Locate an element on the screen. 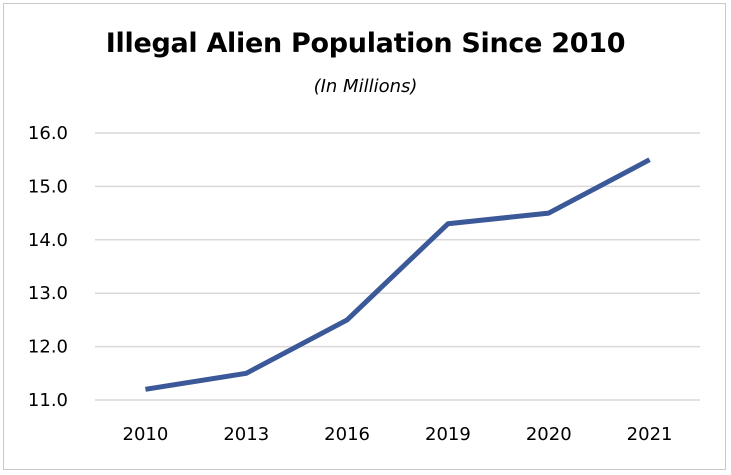 This screenshot has height=475, width=731. x-tick-label: 2010 is located at coordinates (146, 434).